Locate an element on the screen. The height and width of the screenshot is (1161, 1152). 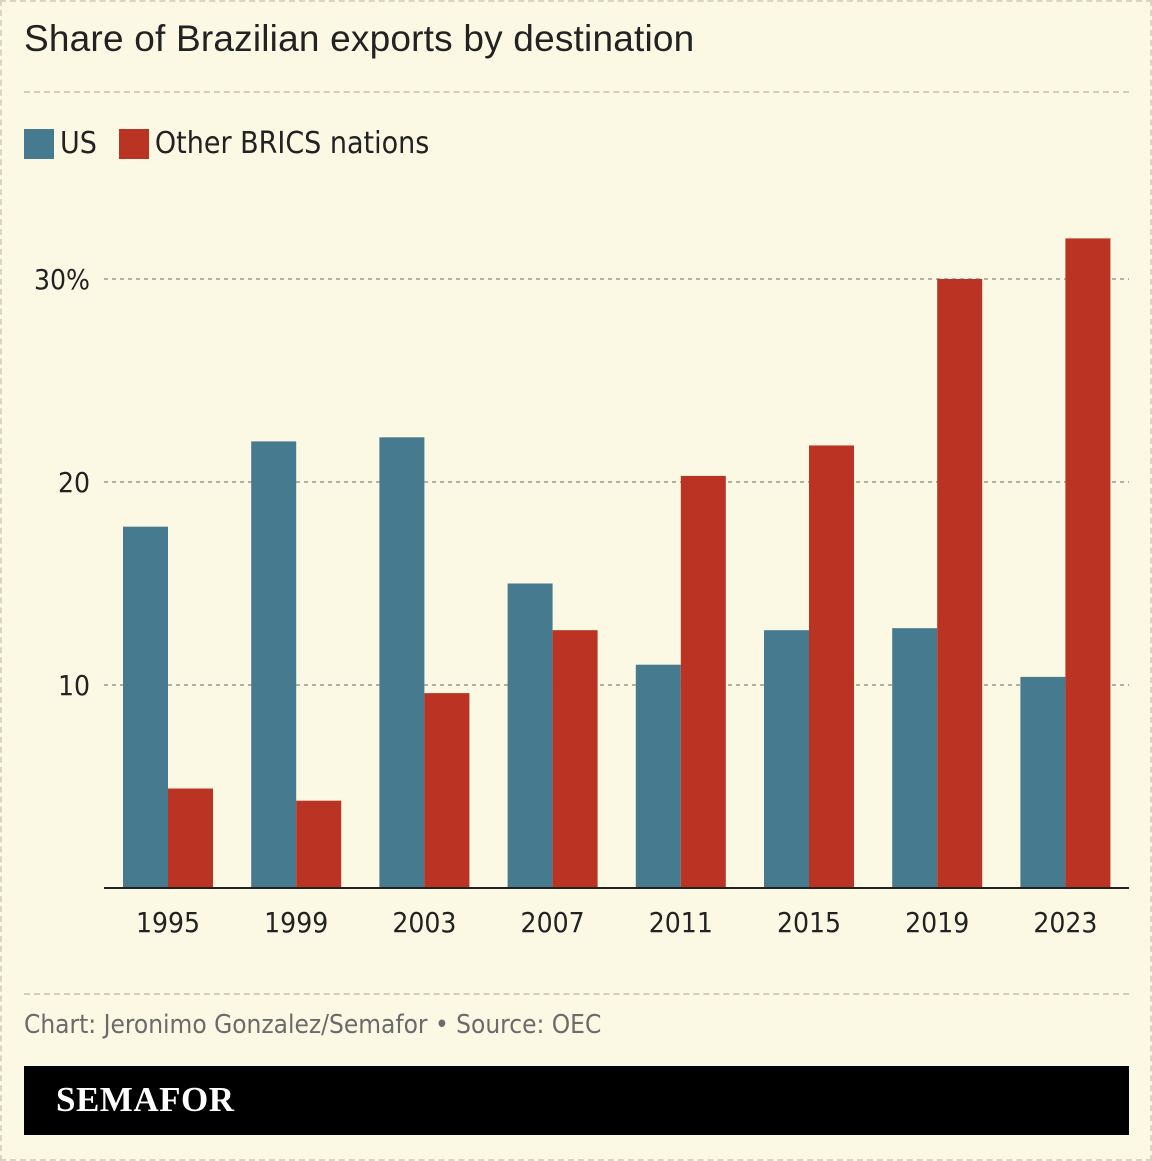
x-tick-label-2011: 2011 is located at coordinates (681, 922).